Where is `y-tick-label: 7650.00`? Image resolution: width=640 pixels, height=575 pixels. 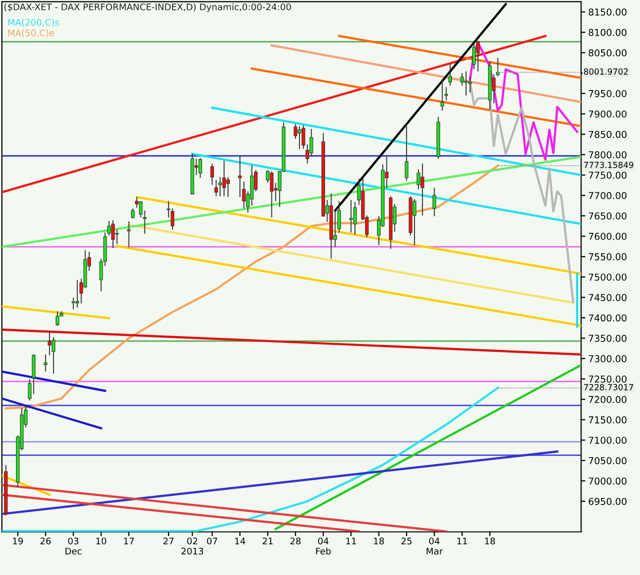 y-tick-label: 7650.00 is located at coordinates (607, 216).